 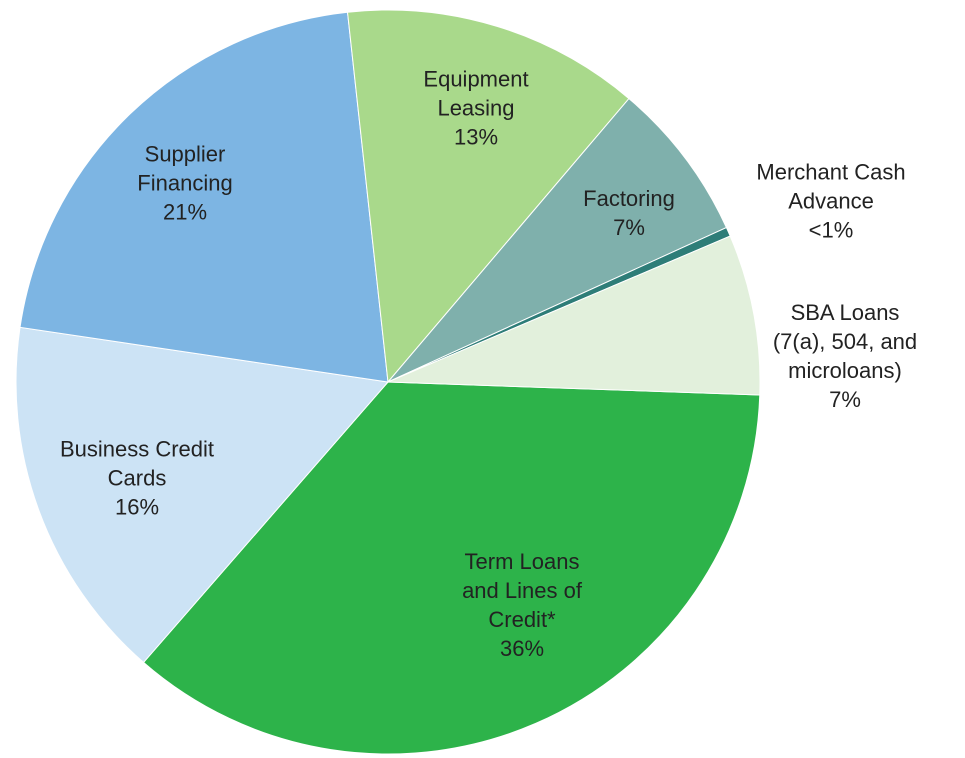 What do you see at coordinates (522, 648) in the screenshot?
I see `value-label: 36%` at bounding box center [522, 648].